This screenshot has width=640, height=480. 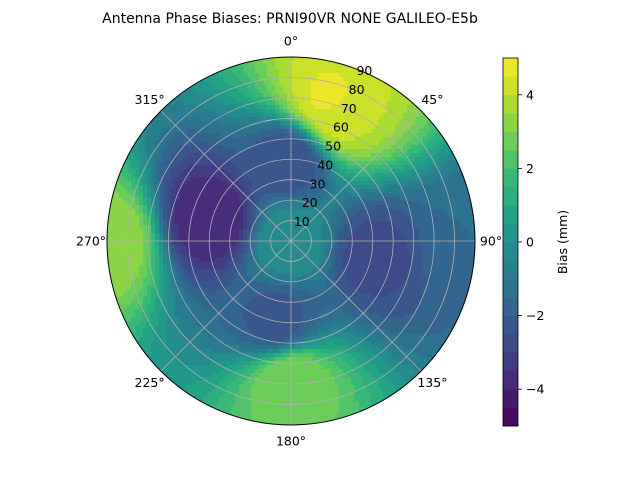 I want to click on angle-tick-label: 270°, so click(x=91, y=241).